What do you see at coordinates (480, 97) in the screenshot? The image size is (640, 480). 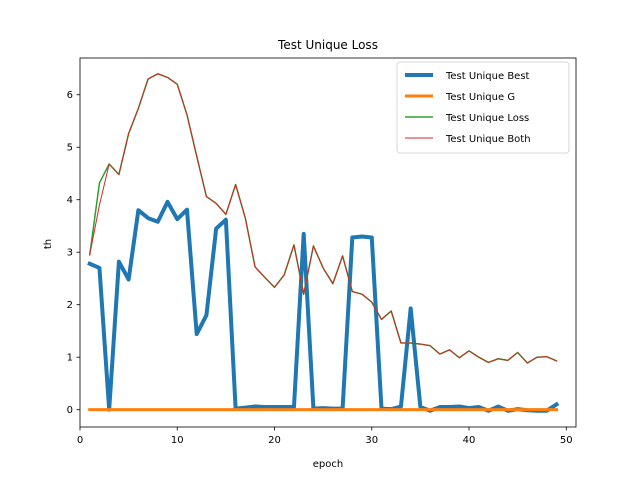 I see `legend-entry-label: Test Unique G` at bounding box center [480, 97].